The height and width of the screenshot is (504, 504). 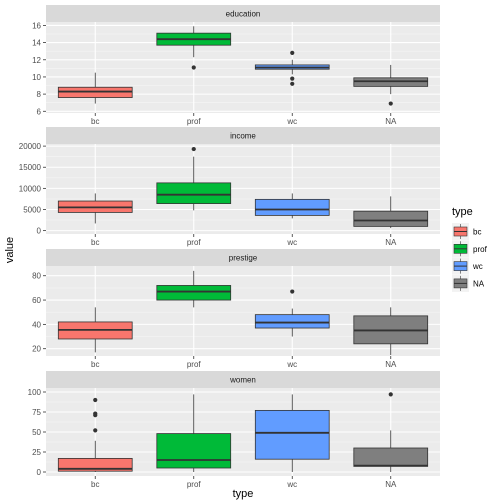 What do you see at coordinates (36, 452) in the screenshot?
I see `y-tick-label-women: 25` at bounding box center [36, 452].